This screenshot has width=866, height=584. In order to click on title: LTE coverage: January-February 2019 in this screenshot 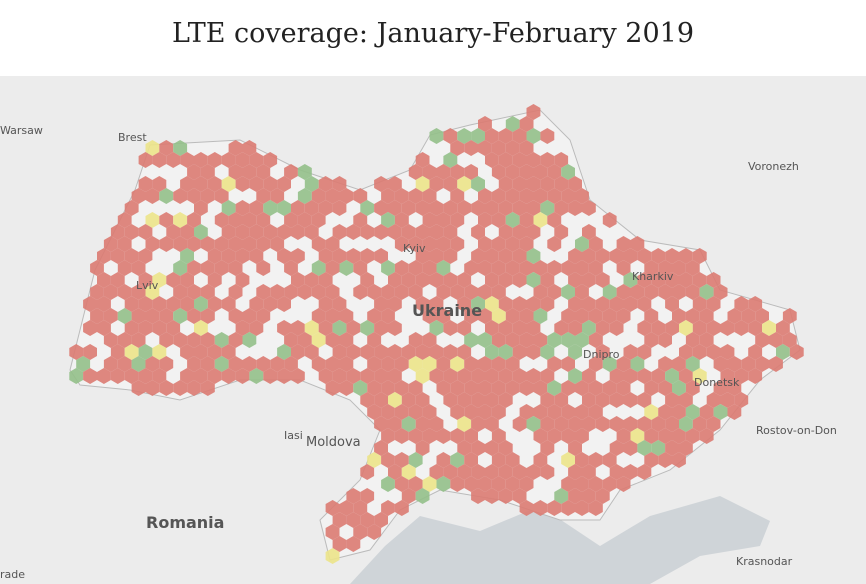, I will do `click(433, 33)`.